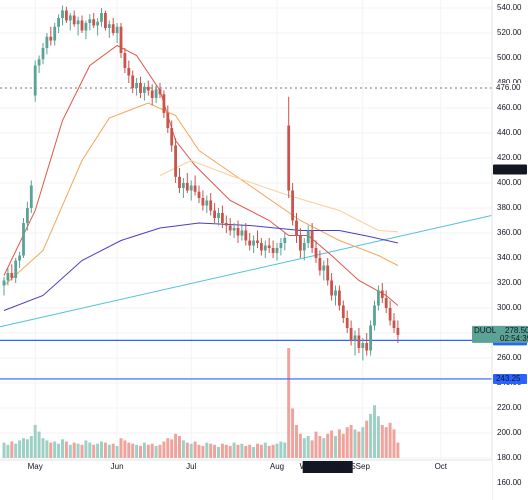 The image size is (528, 500). What do you see at coordinates (441, 466) in the screenshot?
I see `x-tick-label: Oct` at bounding box center [441, 466].